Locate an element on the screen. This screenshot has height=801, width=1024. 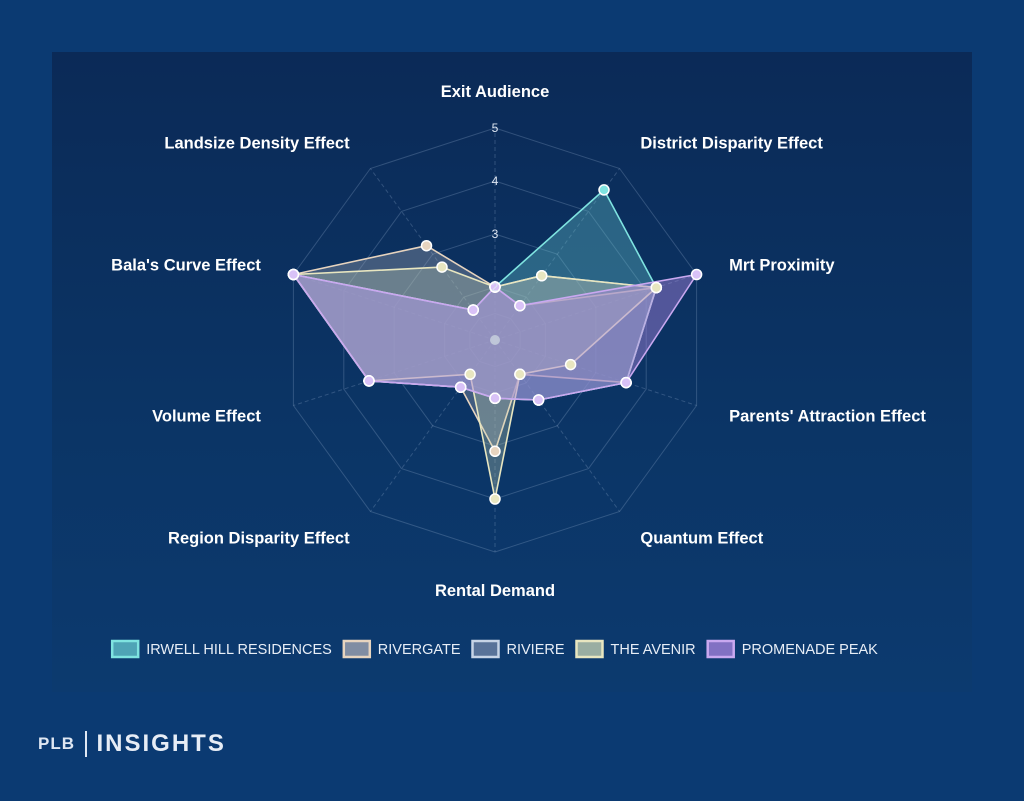
axis-label-3: Parents' Attraction Effect is located at coordinates (827, 416).